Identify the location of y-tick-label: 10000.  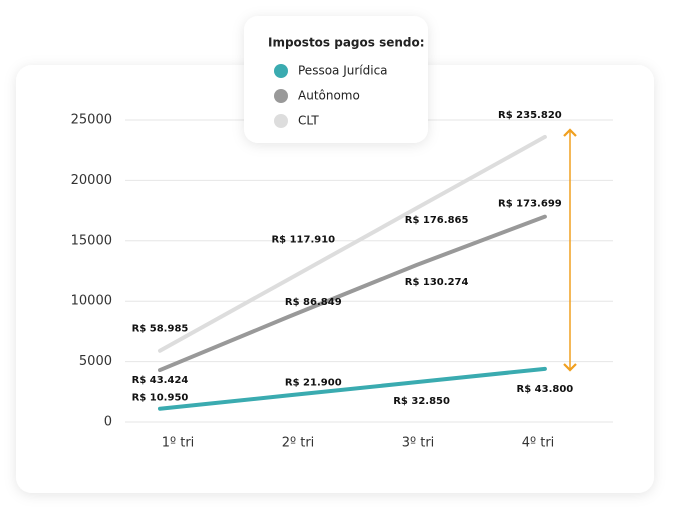
(91, 301).